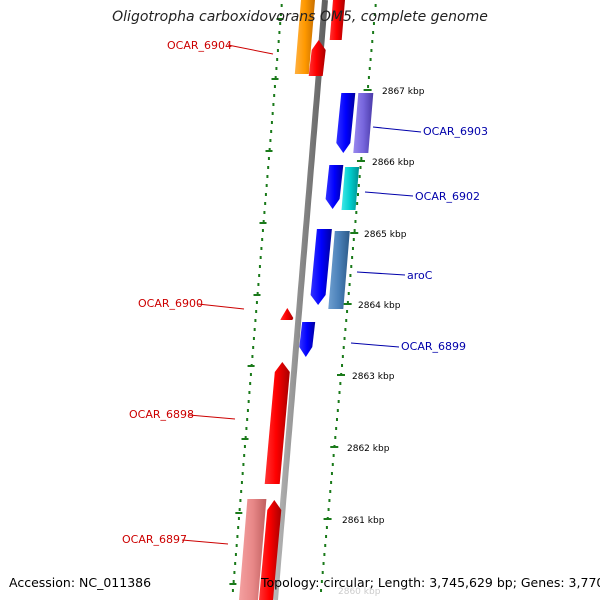 This screenshot has height=600, width=600. I want to click on scale-ticks, so click(347, 304).